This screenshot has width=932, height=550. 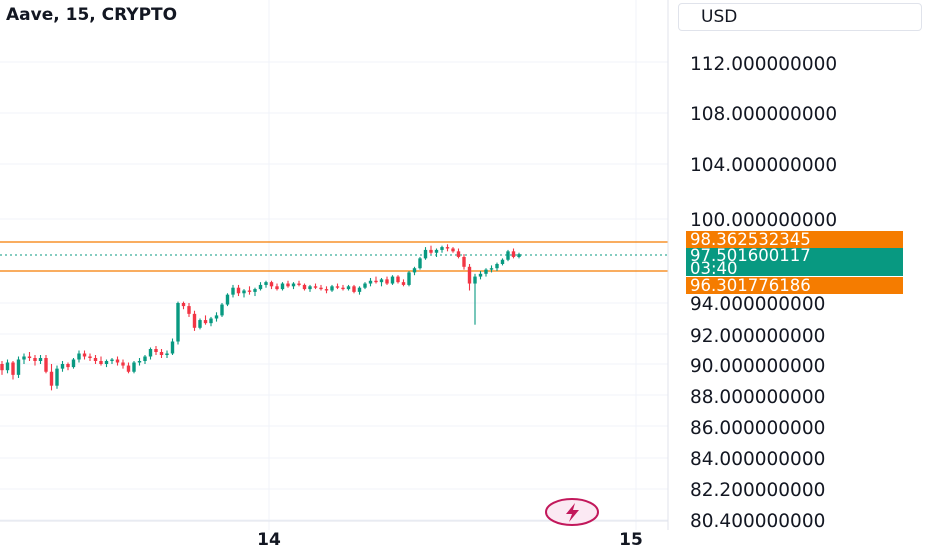 I want to click on bar-countdown-label: 03:40, so click(x=714, y=268).